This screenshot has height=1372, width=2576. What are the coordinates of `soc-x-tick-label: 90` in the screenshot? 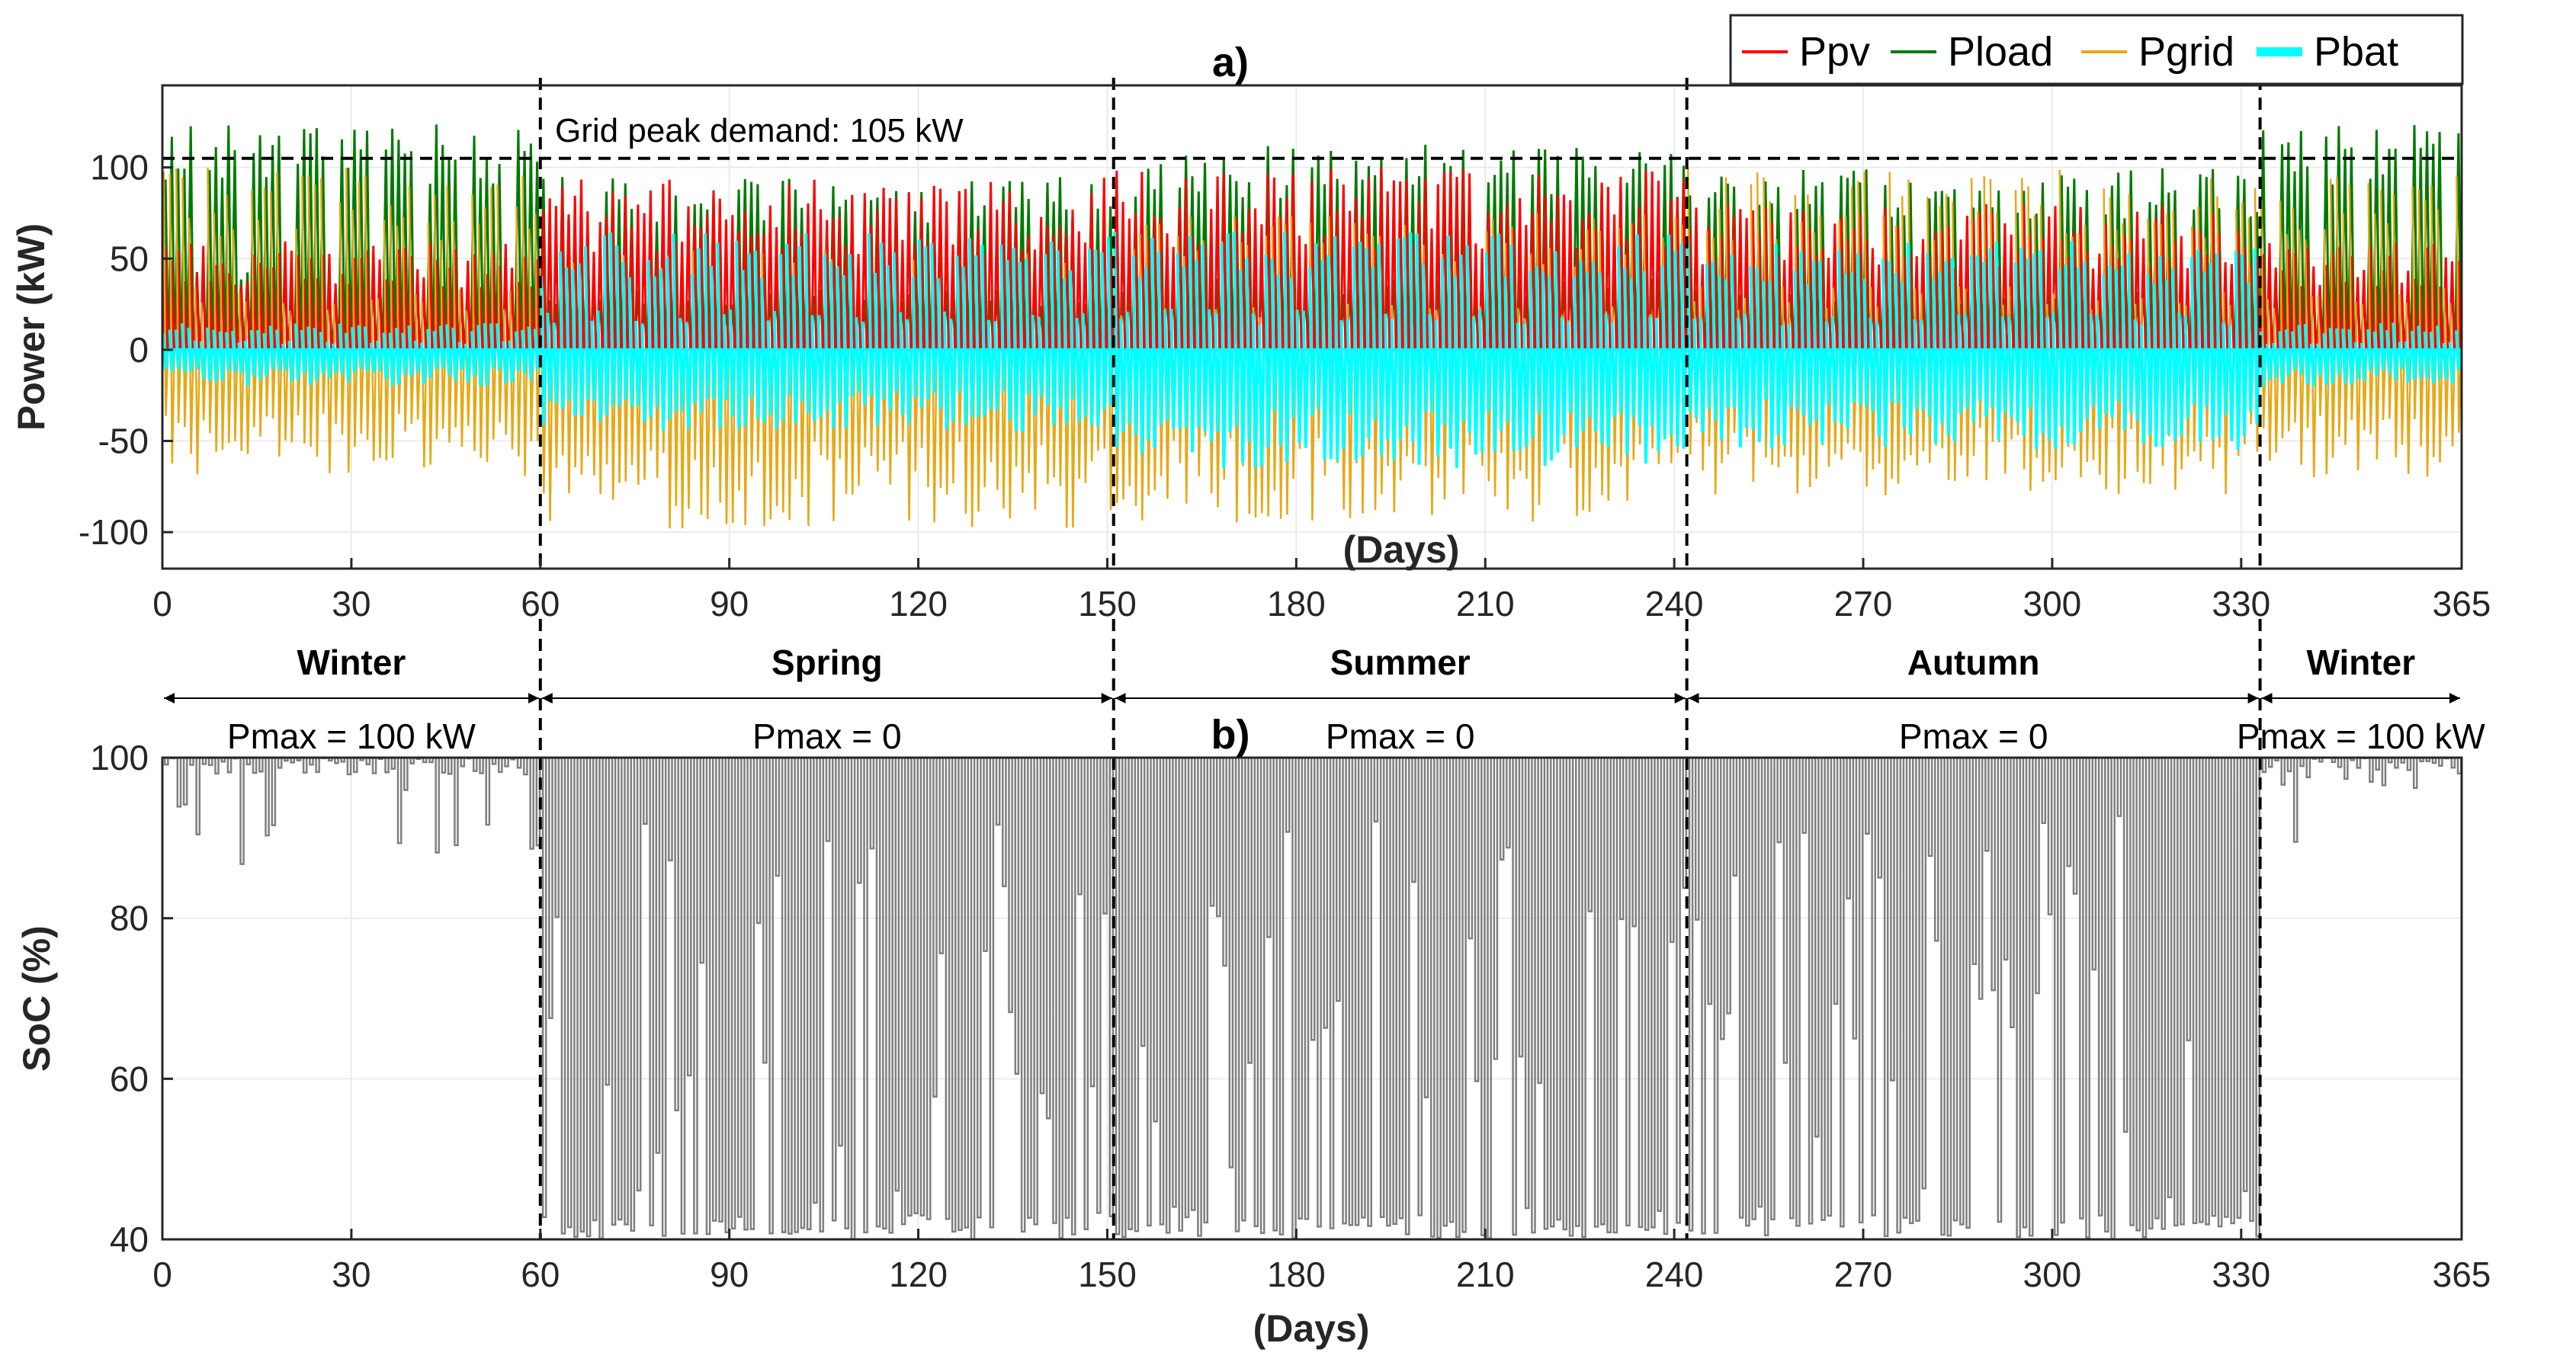 It's located at (729, 1275).